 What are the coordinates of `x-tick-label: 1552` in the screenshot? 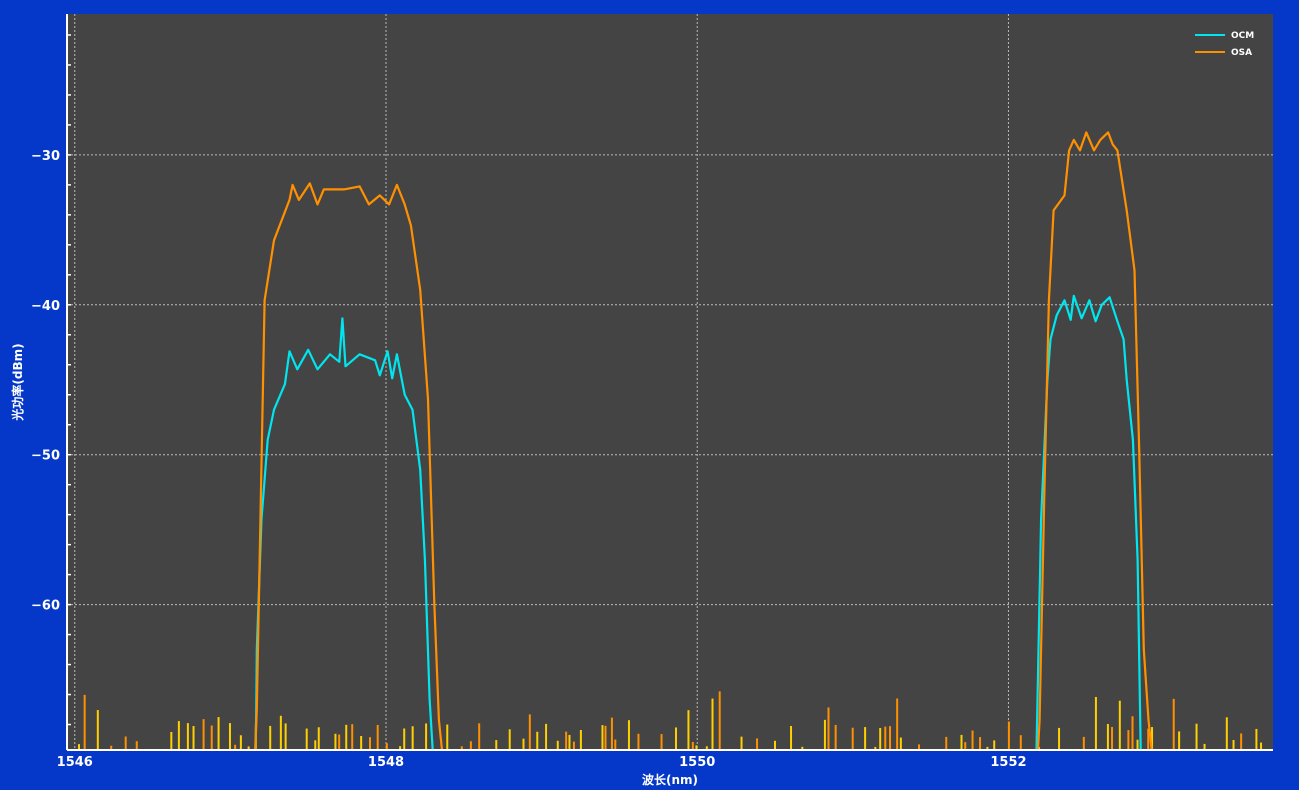 It's located at (1008, 762).